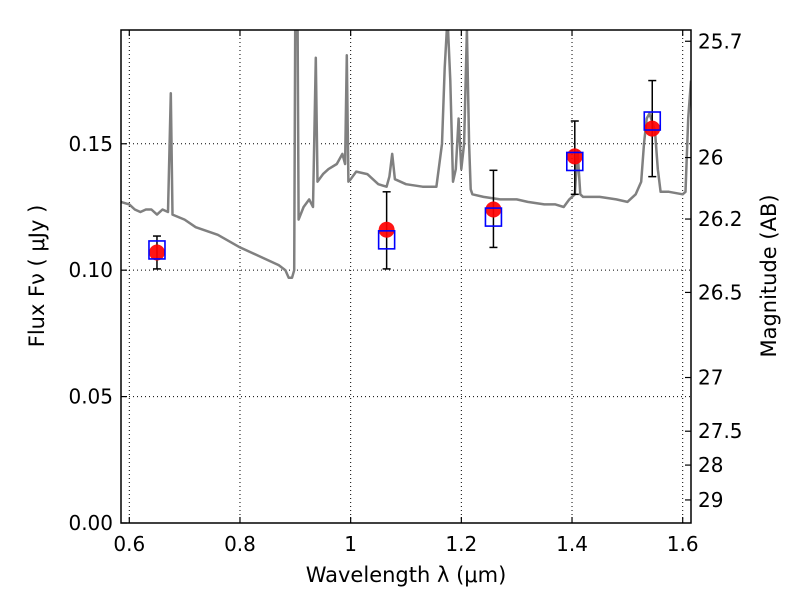 The image size is (800, 600). Describe the element at coordinates (710, 500) in the screenshot. I see `magnitude-tick-label: 29` at that location.